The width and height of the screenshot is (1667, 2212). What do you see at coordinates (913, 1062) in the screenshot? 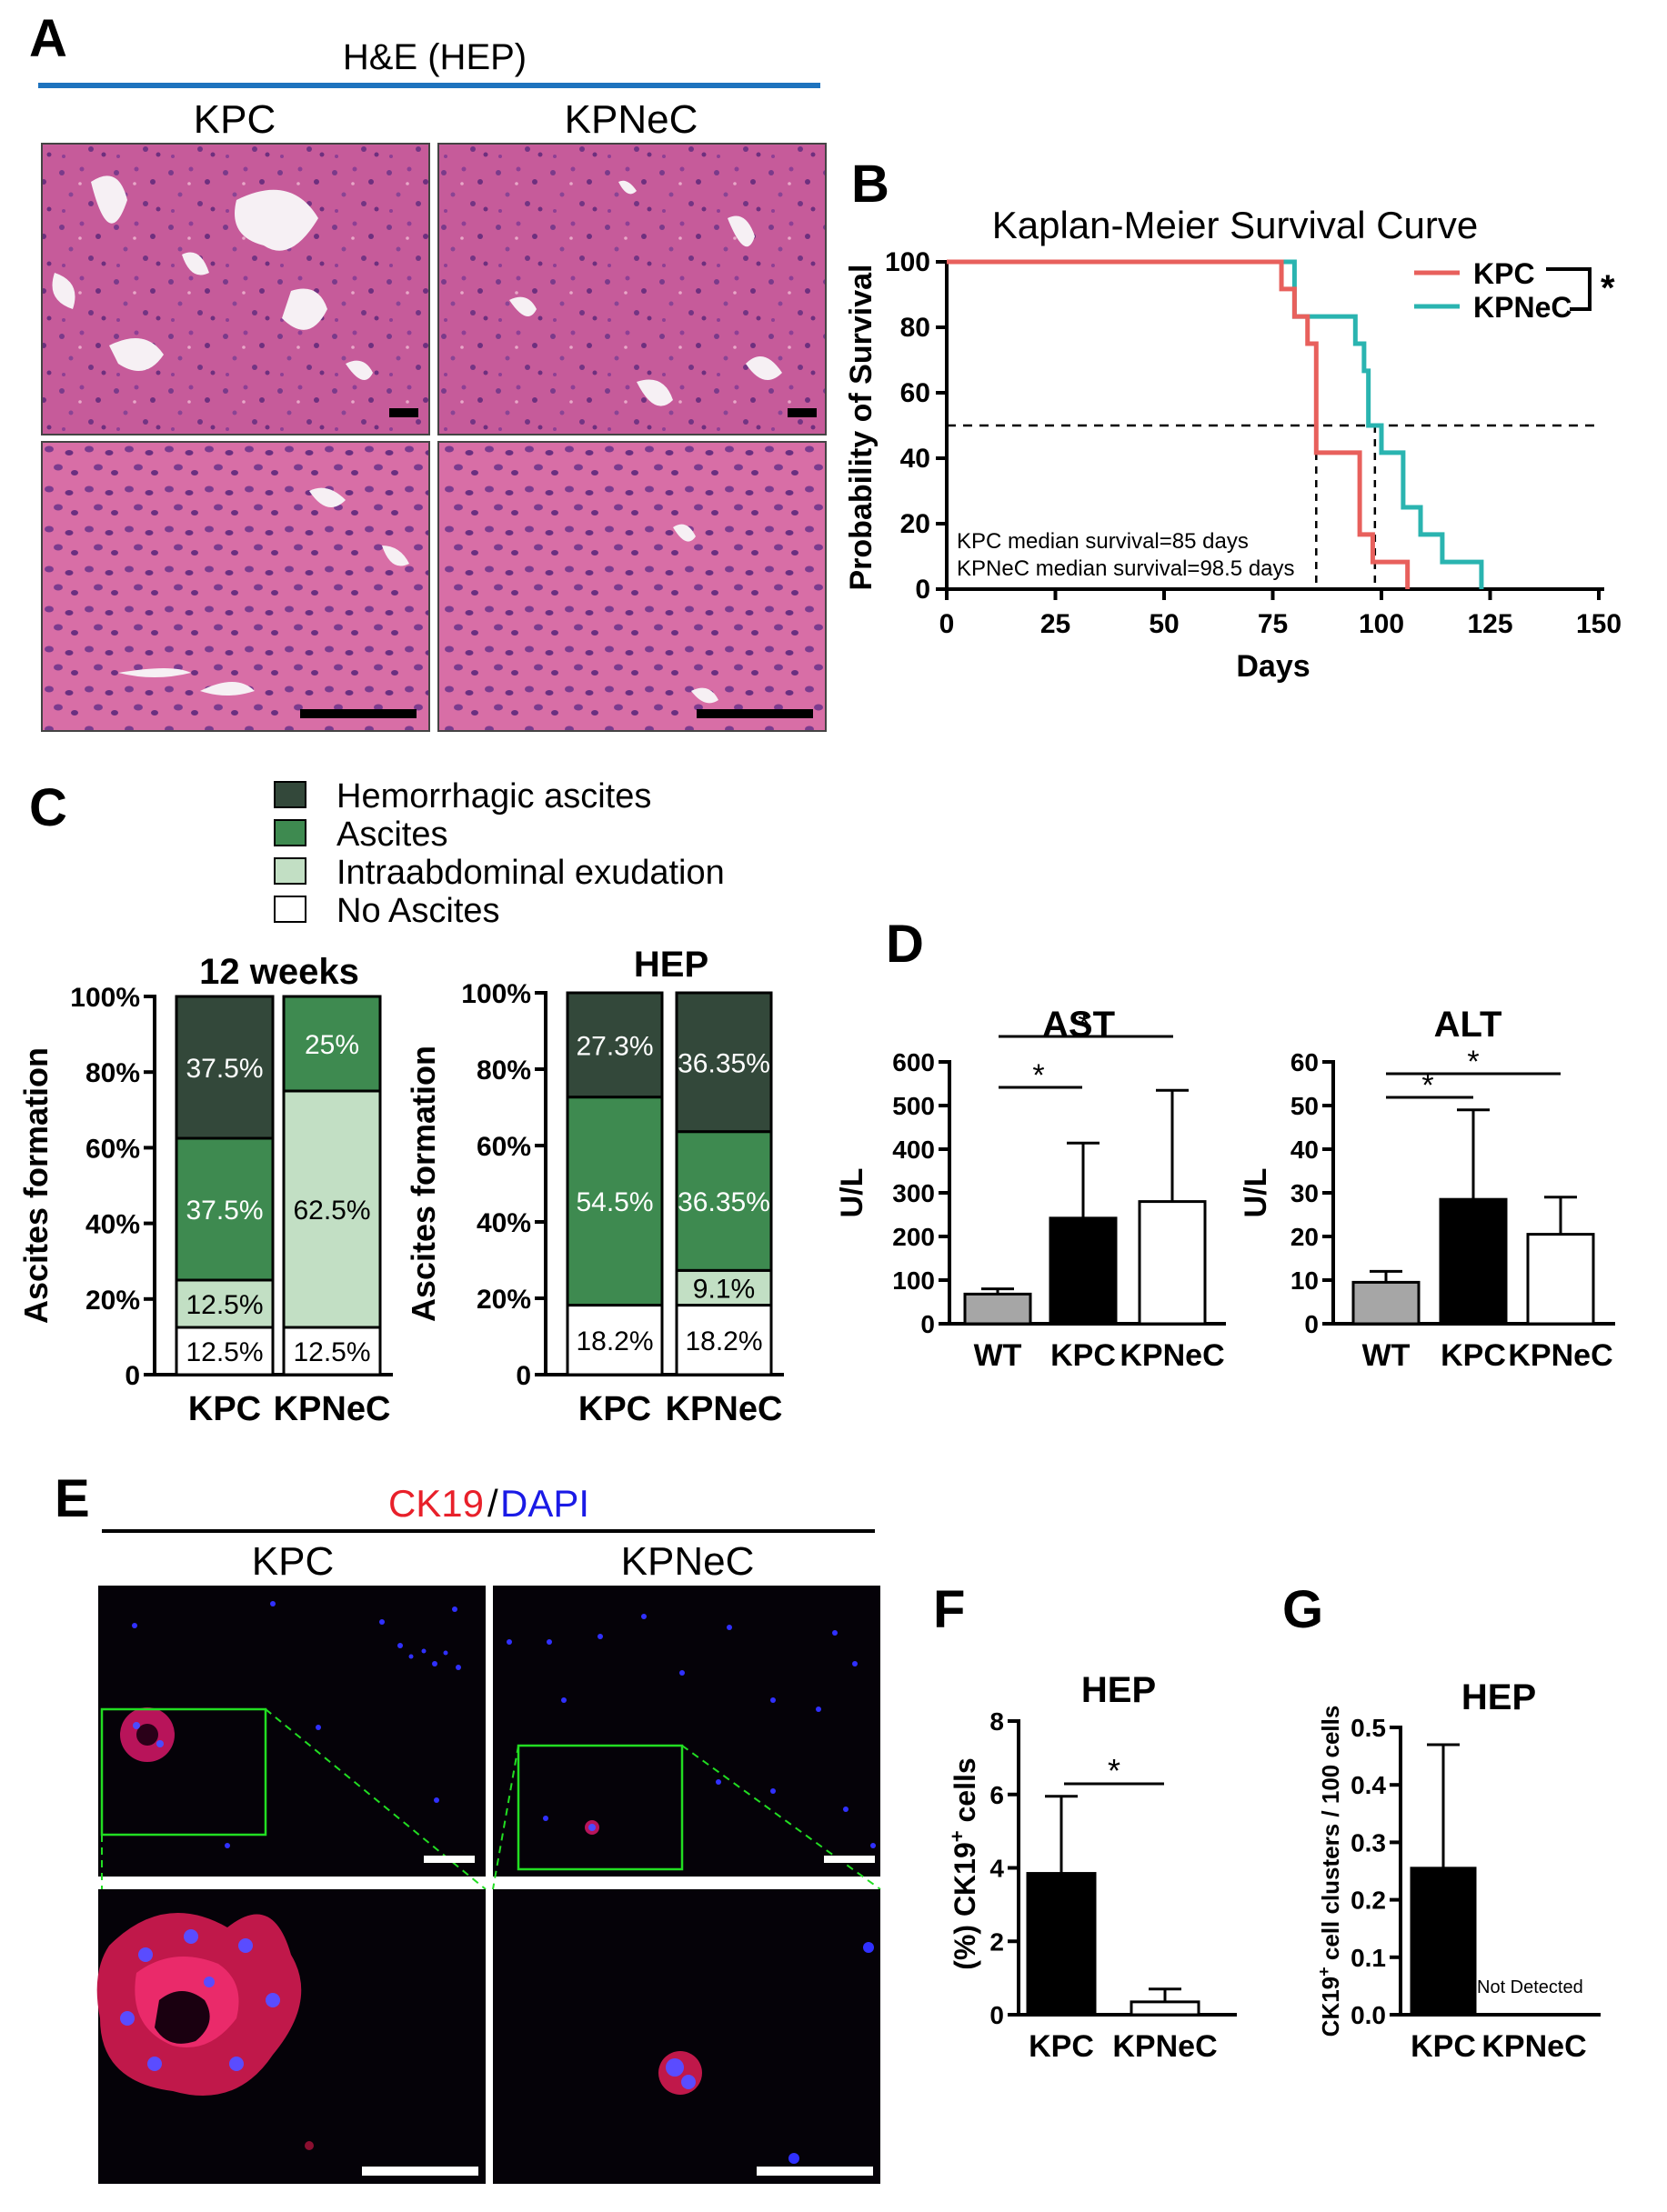
I see `y-tick-label: 600` at bounding box center [913, 1062].